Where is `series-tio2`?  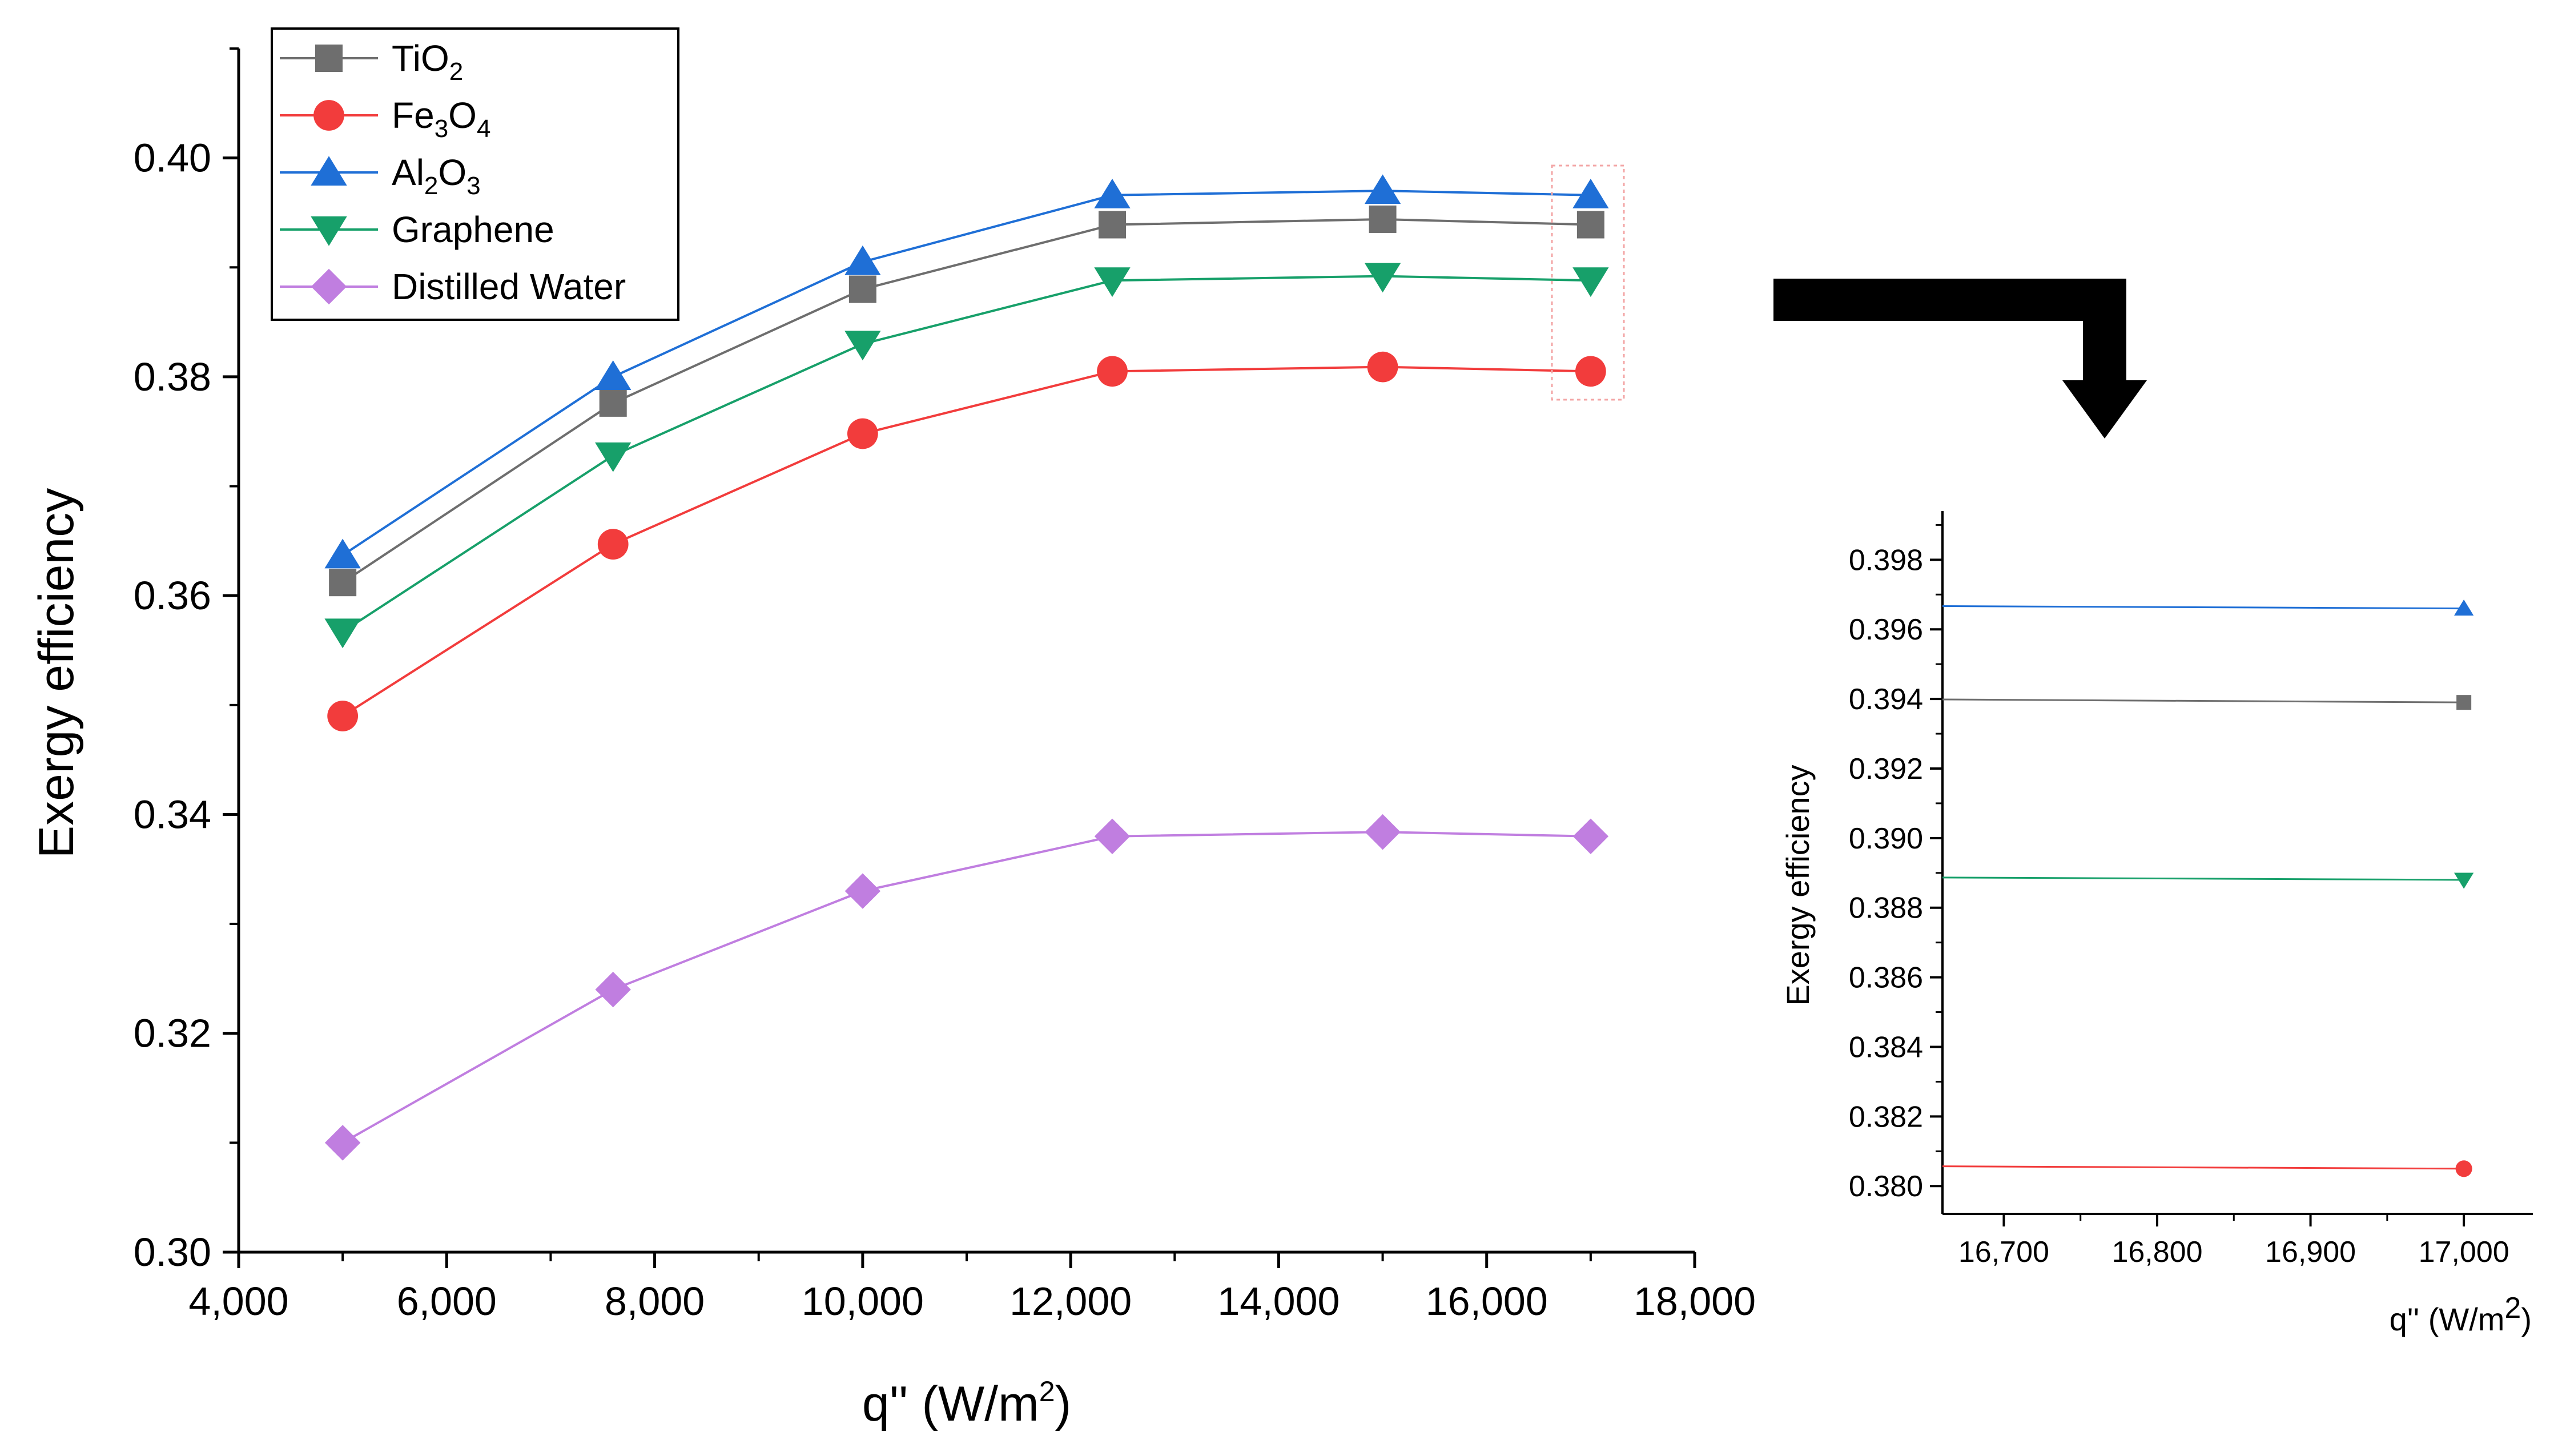
series-tio2 is located at coordinates (967, 401).